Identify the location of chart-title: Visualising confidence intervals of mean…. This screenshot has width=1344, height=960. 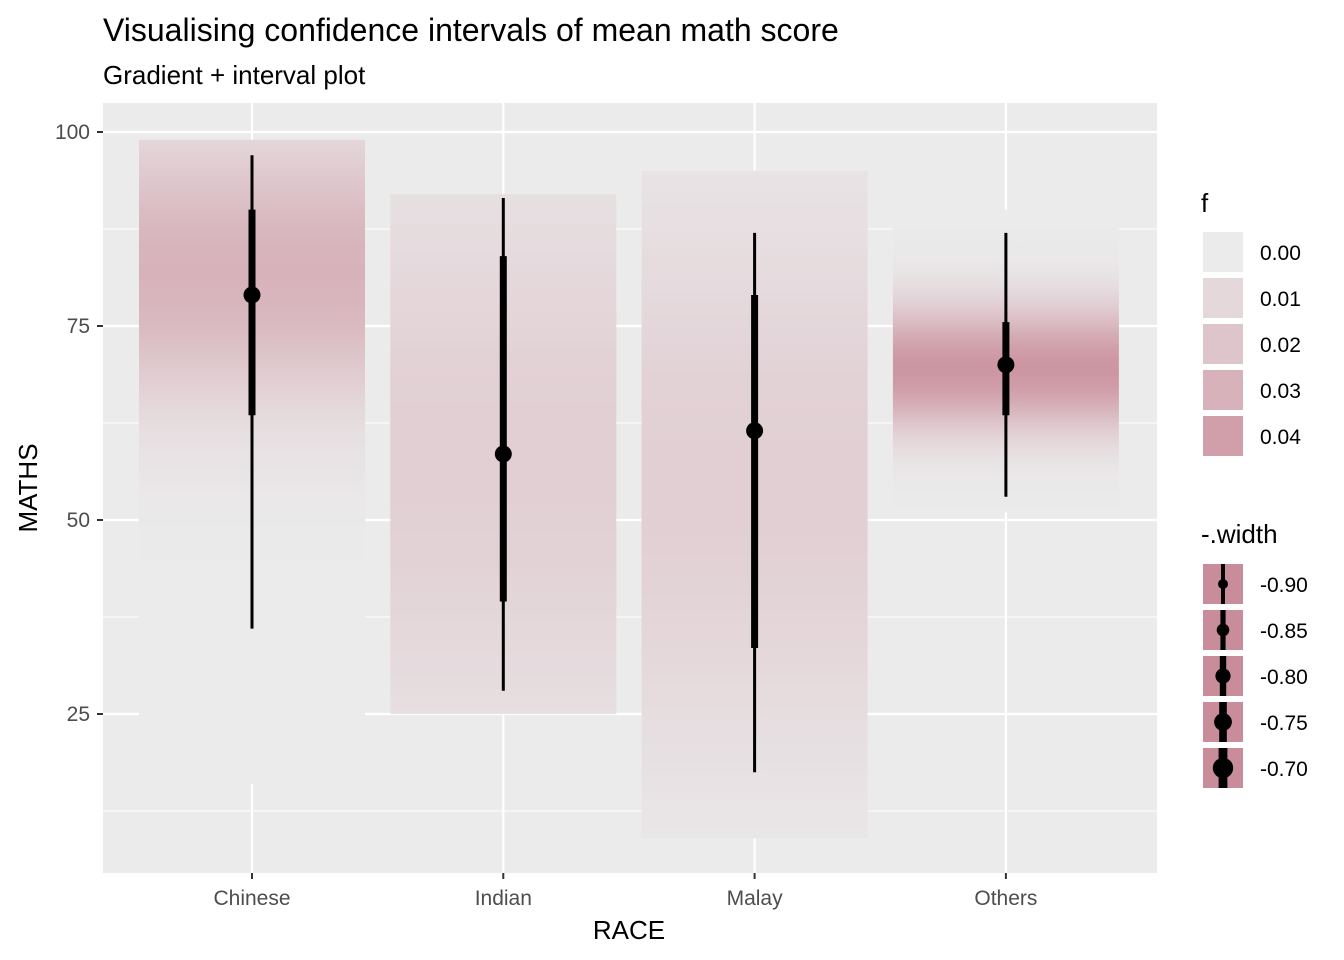
(471, 30).